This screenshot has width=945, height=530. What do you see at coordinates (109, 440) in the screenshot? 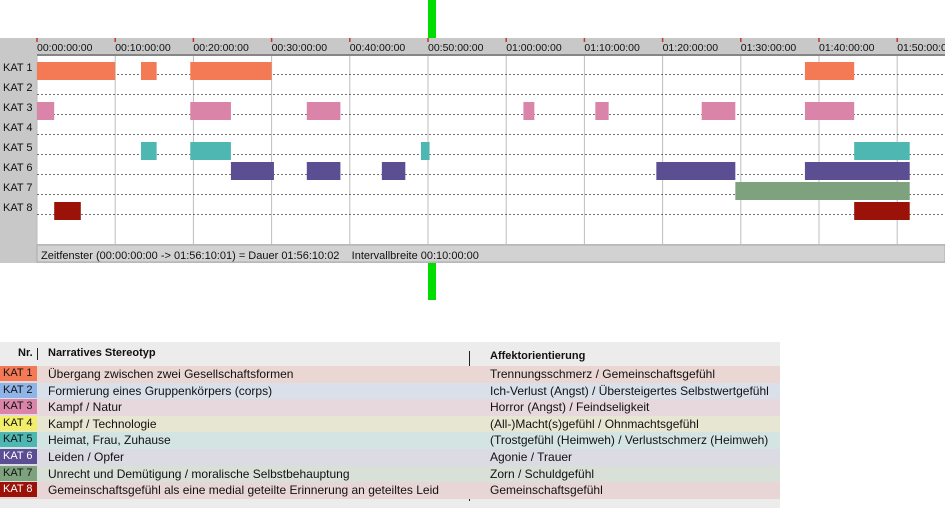
I see `stereotyp-text: Heimat, Frau, Zuhause` at bounding box center [109, 440].